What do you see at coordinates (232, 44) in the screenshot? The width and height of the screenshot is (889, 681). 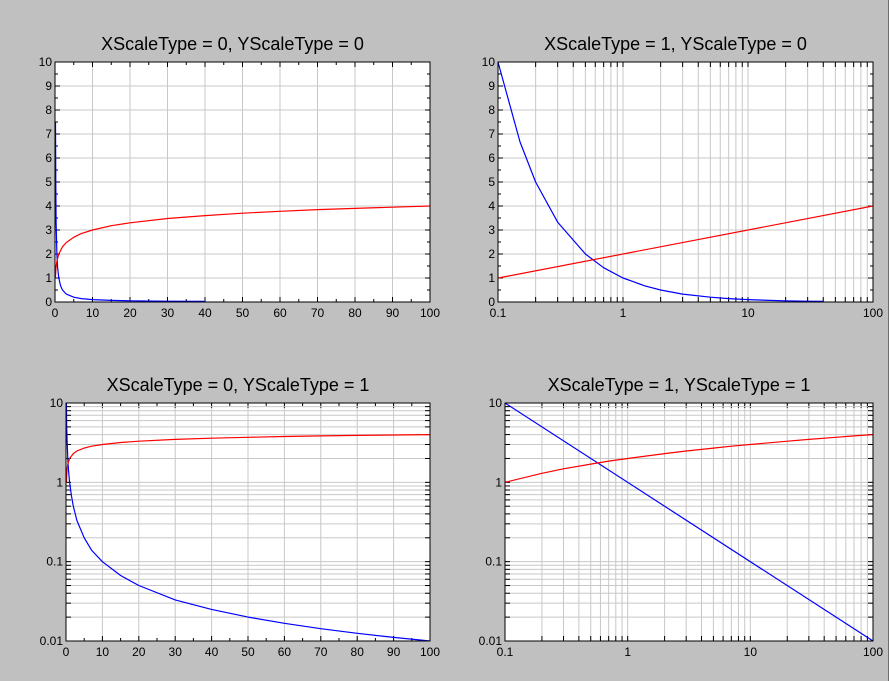 I see `chart-title: XScaleType = 0, YScaleType = 0` at bounding box center [232, 44].